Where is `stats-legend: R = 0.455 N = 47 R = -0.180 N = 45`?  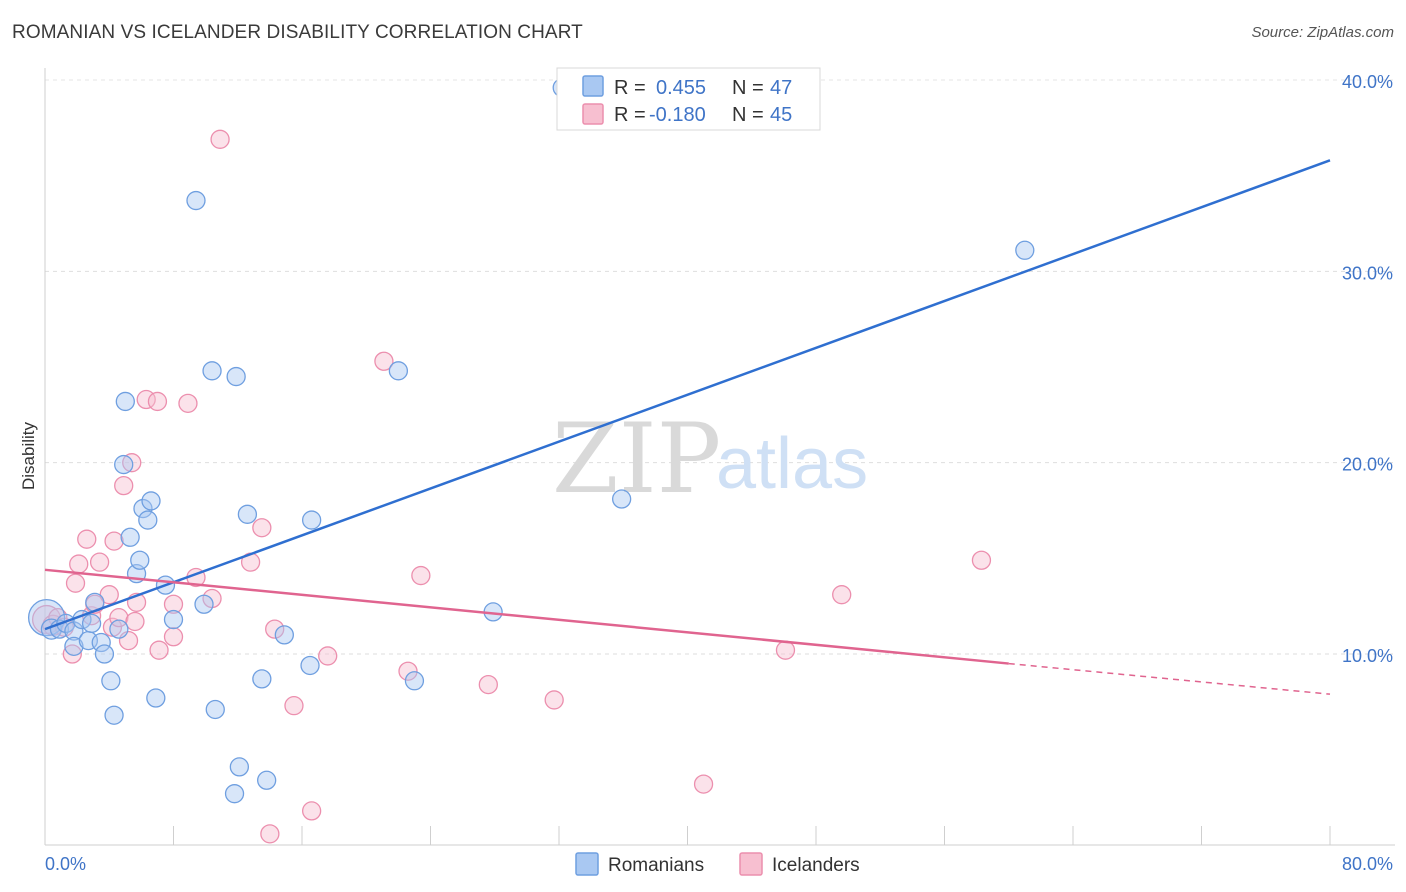 stats-legend: R = 0.455 N = 47 R = -0.180 N = 45 is located at coordinates (688, 99).